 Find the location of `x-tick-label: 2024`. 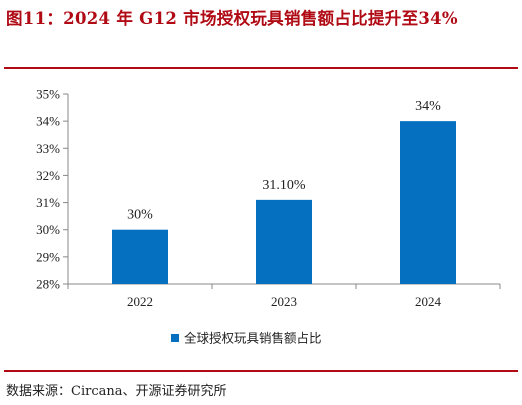

x-tick-label: 2024 is located at coordinates (428, 301).